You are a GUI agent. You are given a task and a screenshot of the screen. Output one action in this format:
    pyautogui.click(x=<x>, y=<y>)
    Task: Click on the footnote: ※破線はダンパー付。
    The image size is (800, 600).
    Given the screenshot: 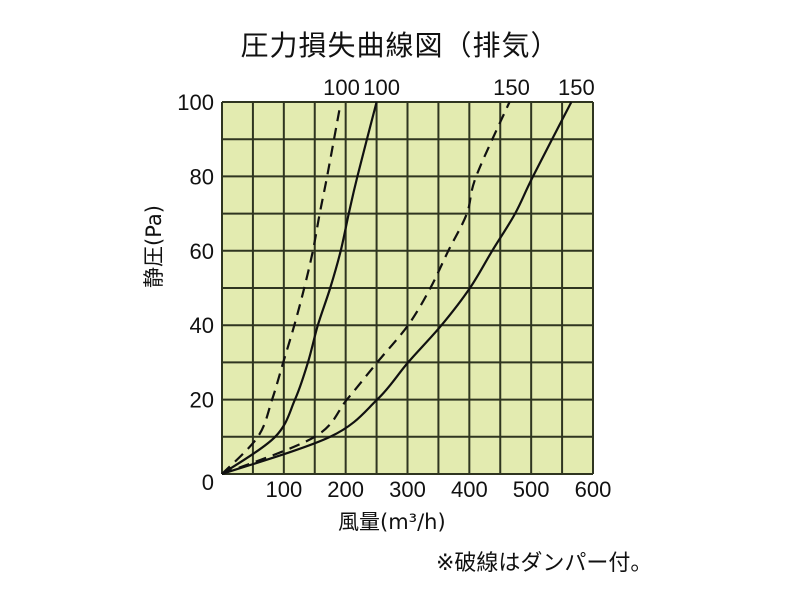 What is the action you would take?
    pyautogui.click(x=544, y=563)
    